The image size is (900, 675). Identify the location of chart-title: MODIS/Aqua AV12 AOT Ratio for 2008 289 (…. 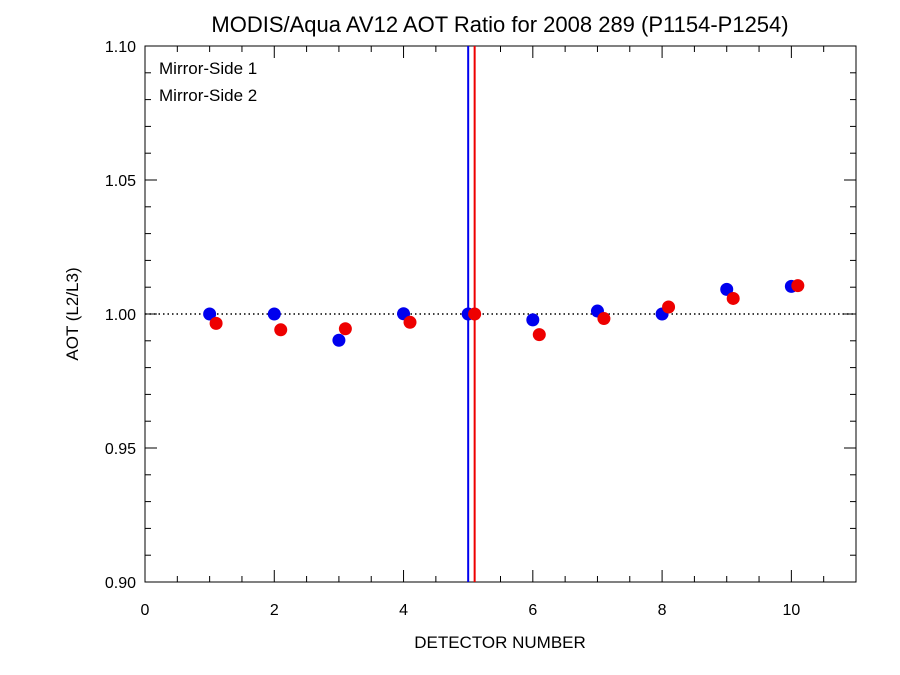
(499, 24).